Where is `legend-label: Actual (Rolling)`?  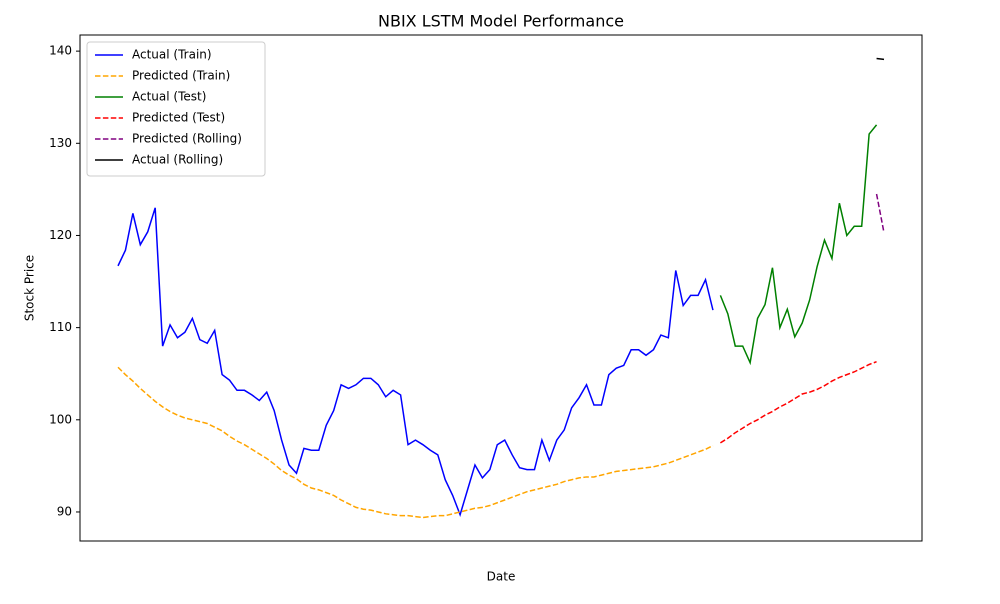 legend-label: Actual (Rolling) is located at coordinates (177, 160).